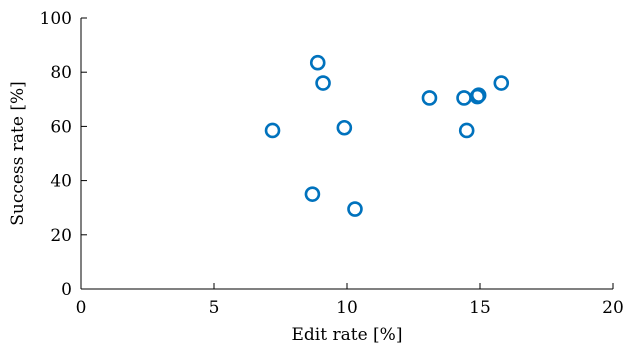 This screenshot has width=624, height=347. I want to click on y-ticks: 0 20 40 60 80 100, so click(63, 154).